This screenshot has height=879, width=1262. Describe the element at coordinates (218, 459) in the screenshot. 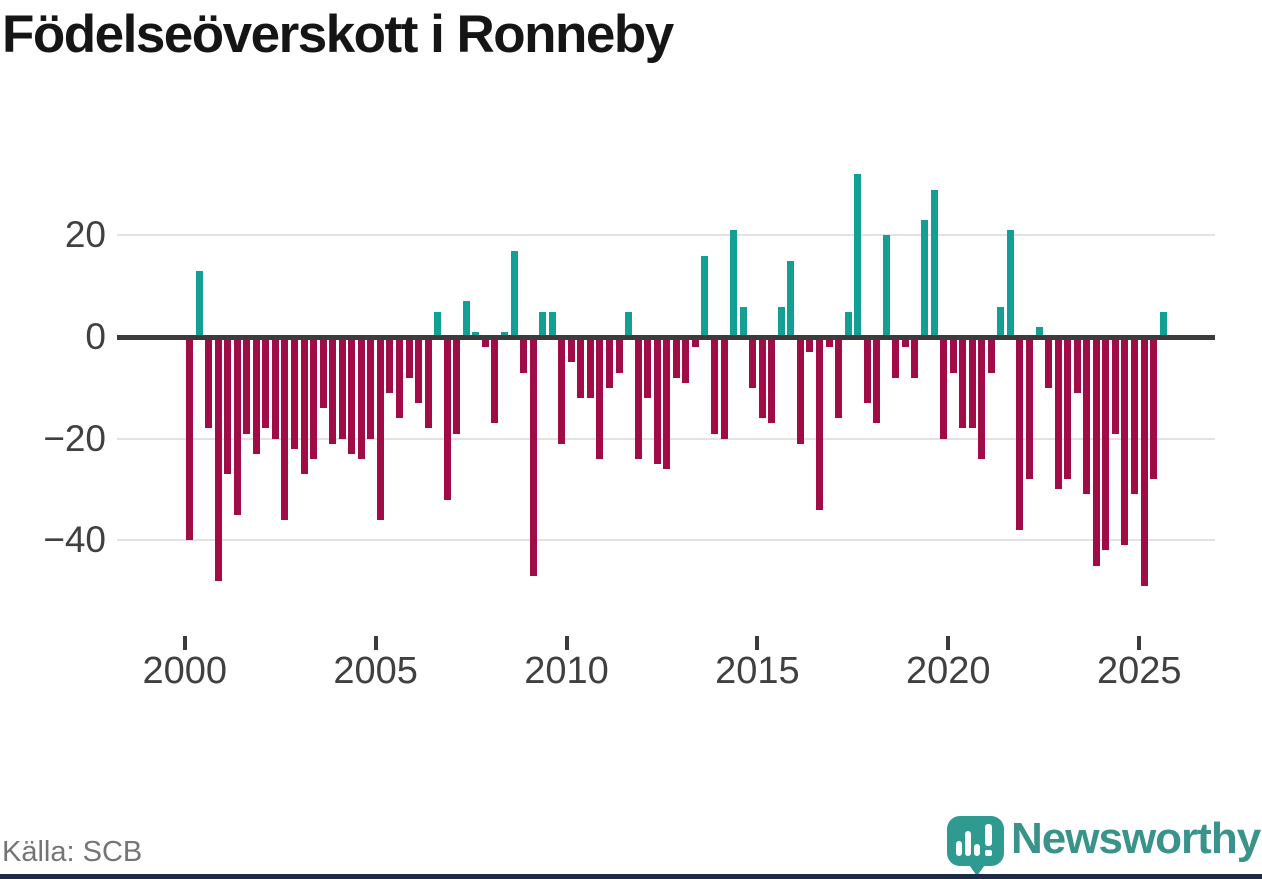

I see `bar-2000q4` at that location.